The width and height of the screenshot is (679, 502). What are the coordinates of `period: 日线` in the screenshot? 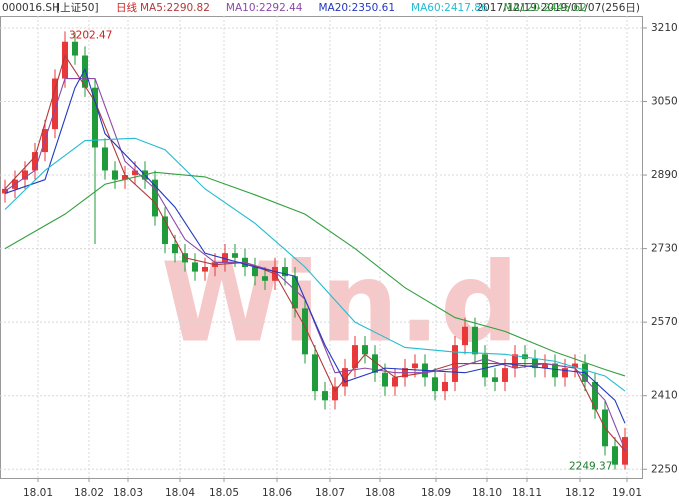 It's located at (126, 7).